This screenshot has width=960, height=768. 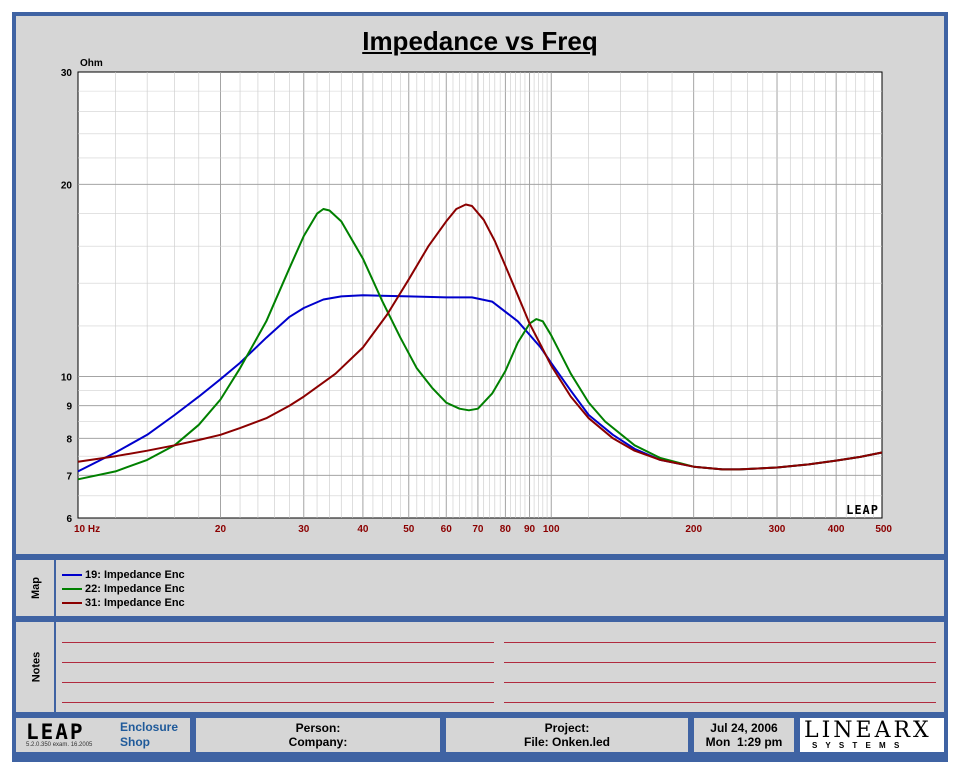 I want to click on y-tick-label: 30, so click(x=67, y=73).